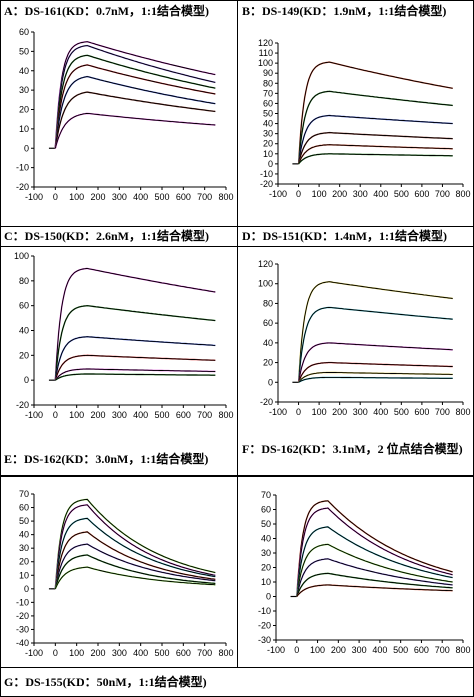 The image size is (474, 697). Describe the element at coordinates (352, 449) in the screenshot. I see `panel-f-caption: F：DS-162(KD：3.1nM，2 位点结合模型)` at that location.